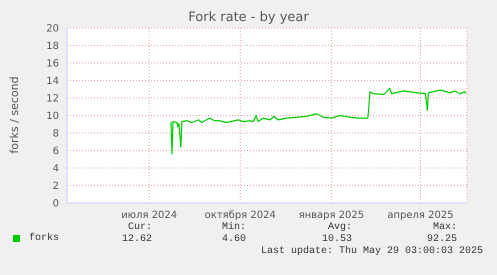 The image size is (497, 275). What do you see at coordinates (52, 64) in the screenshot?
I see `y-tick-label: 16` at bounding box center [52, 64].